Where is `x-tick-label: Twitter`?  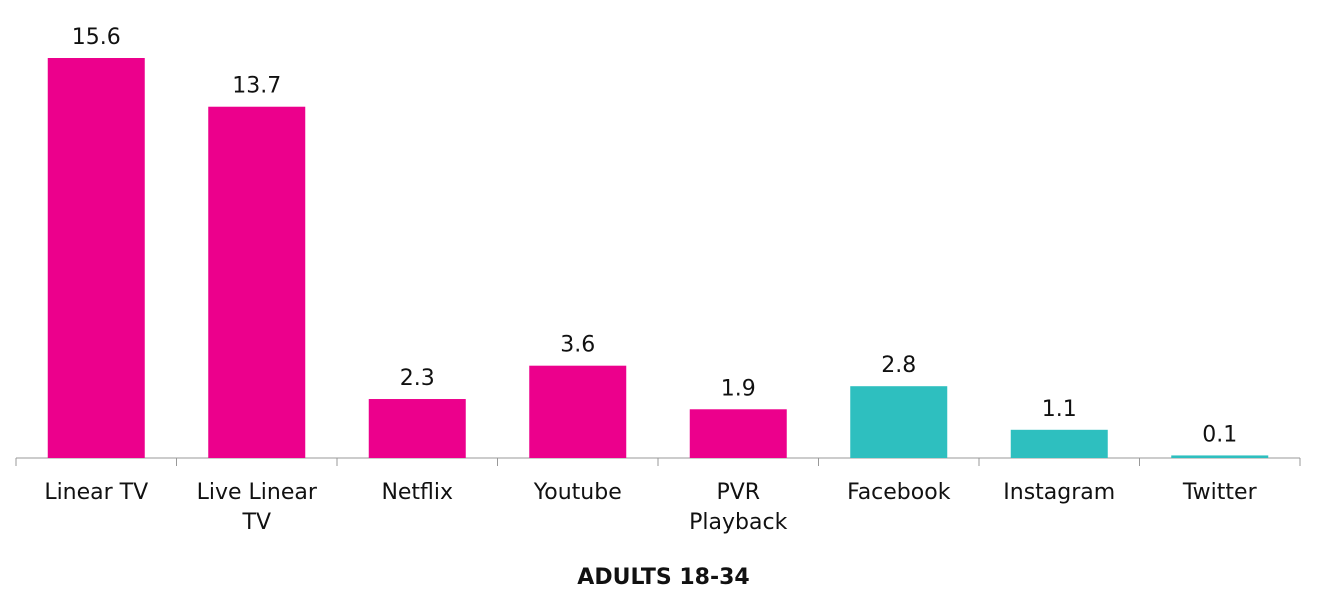 x-tick-label: Twitter is located at coordinates (1219, 492).